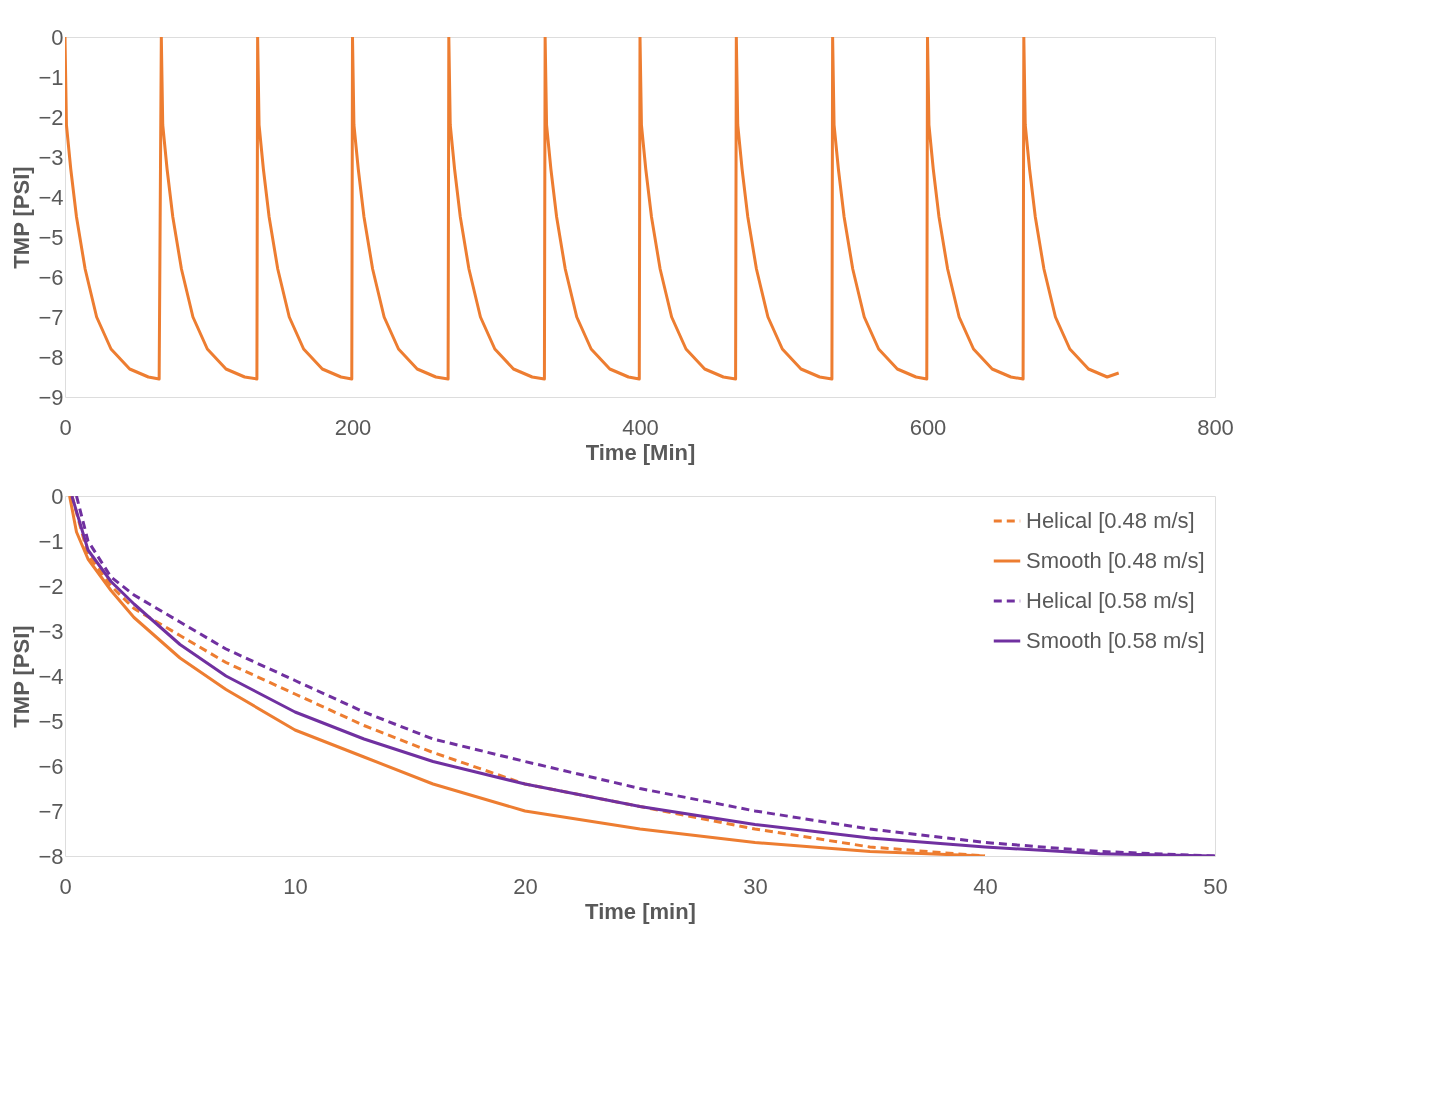 This screenshot has height=1098, width=1449. What do you see at coordinates (640, 911) in the screenshot?
I see `x-axis-title: Time [min]` at bounding box center [640, 911].